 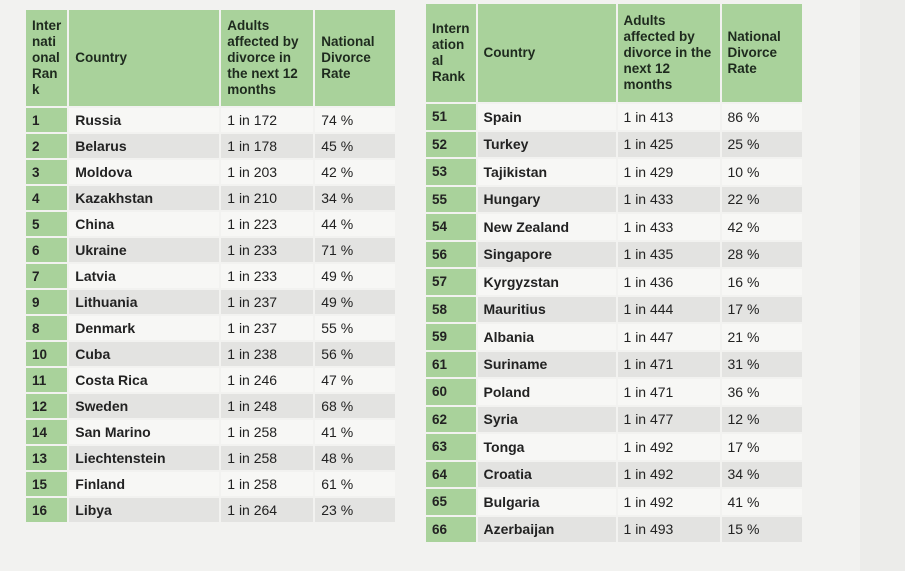 I want to click on country-cell: Poland, so click(x=546, y=392).